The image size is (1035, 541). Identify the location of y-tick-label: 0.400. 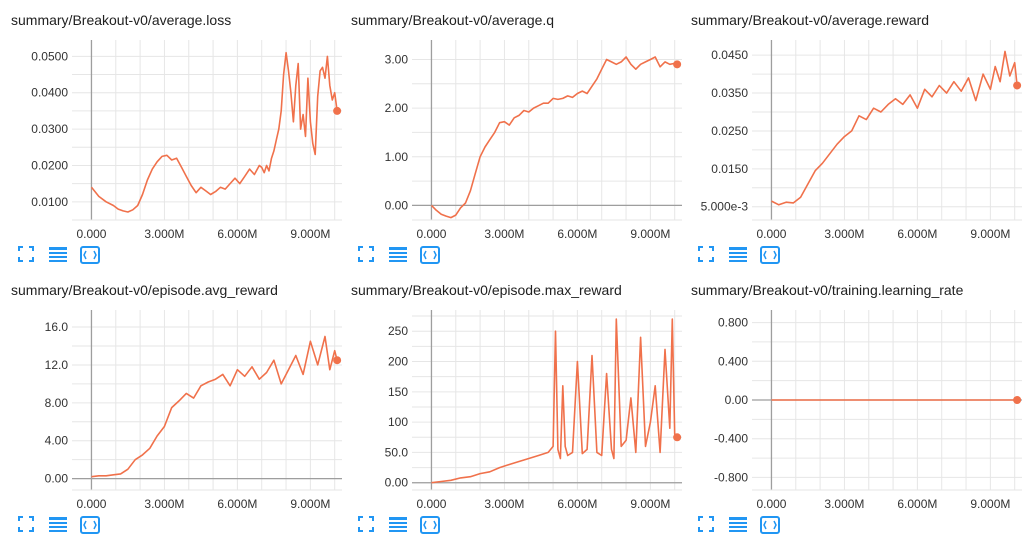
(733, 361).